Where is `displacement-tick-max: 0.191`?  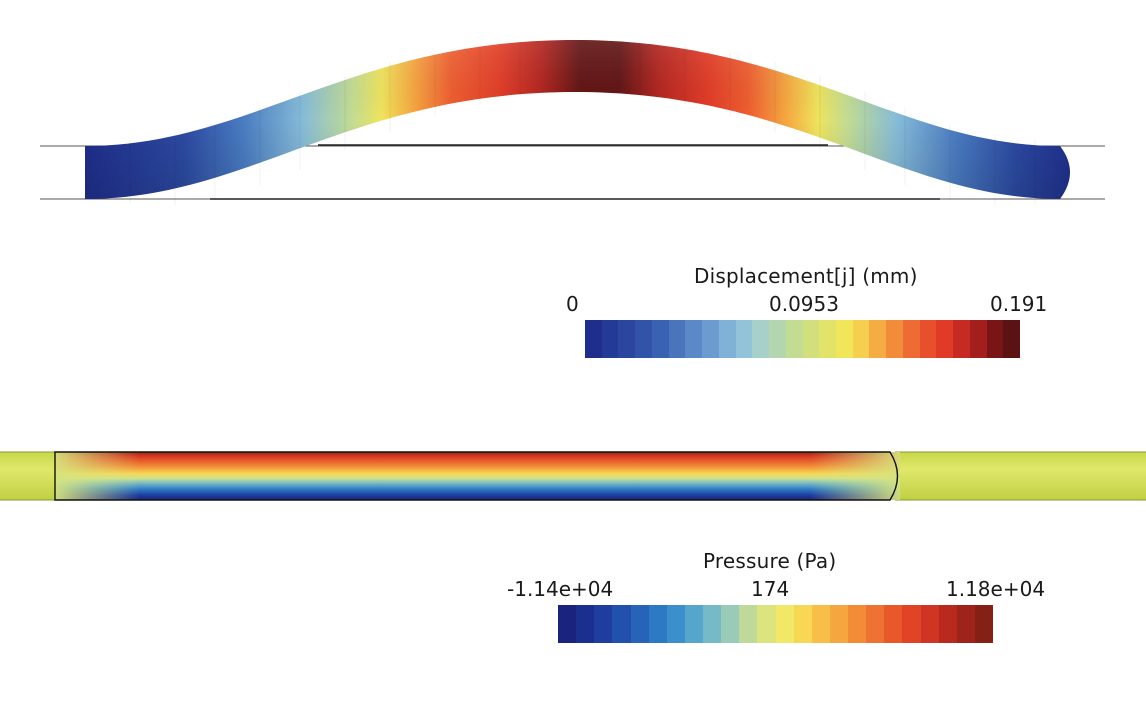
displacement-tick-max: 0.191 is located at coordinates (1019, 304).